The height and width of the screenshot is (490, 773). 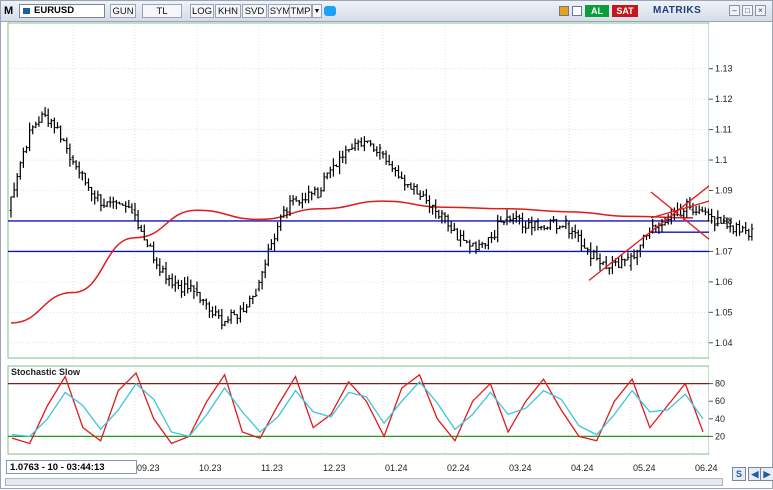 What do you see at coordinates (724, 99) in the screenshot?
I see `price-tick-label: 1.12` at bounding box center [724, 99].